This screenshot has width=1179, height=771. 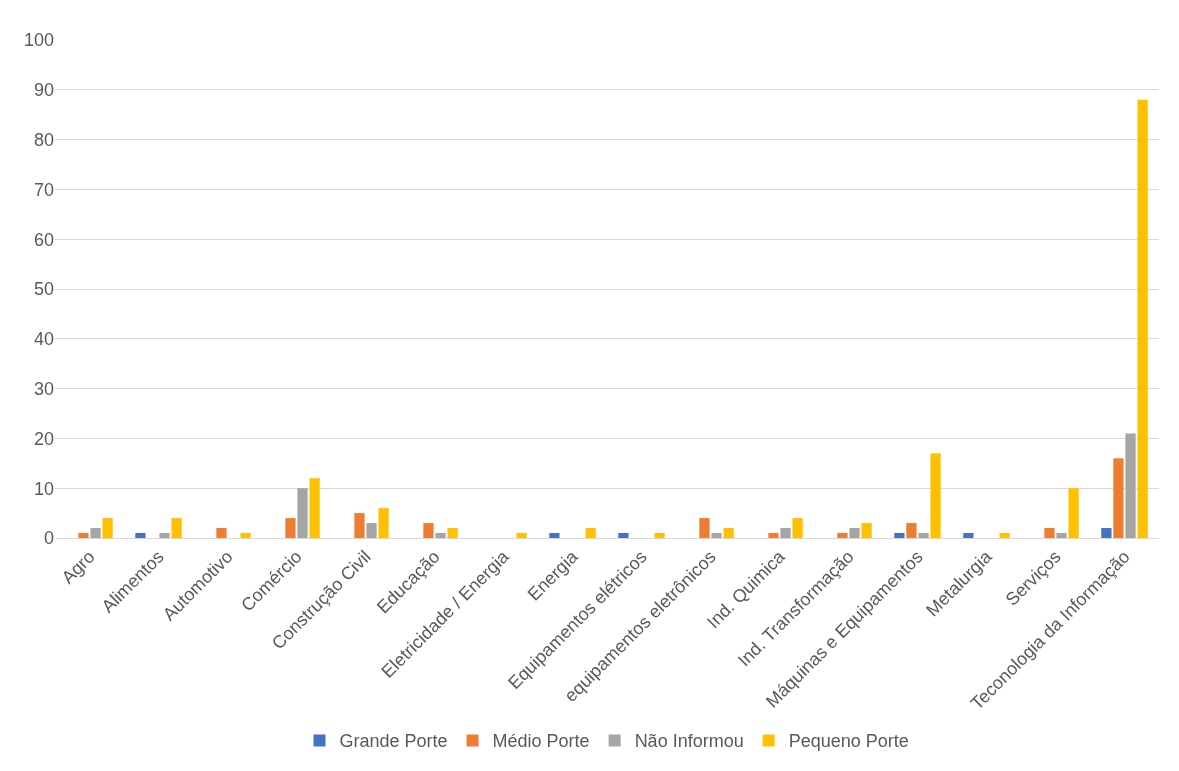 I want to click on legend-label: Médio Porte, so click(x=541, y=741).